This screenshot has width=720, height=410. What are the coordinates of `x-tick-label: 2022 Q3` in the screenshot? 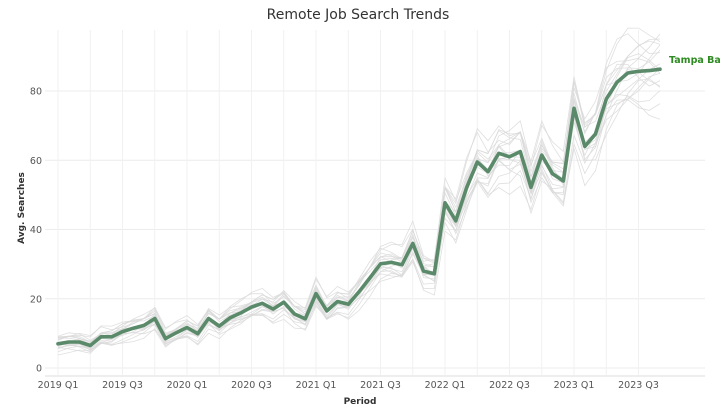 It's located at (509, 385).